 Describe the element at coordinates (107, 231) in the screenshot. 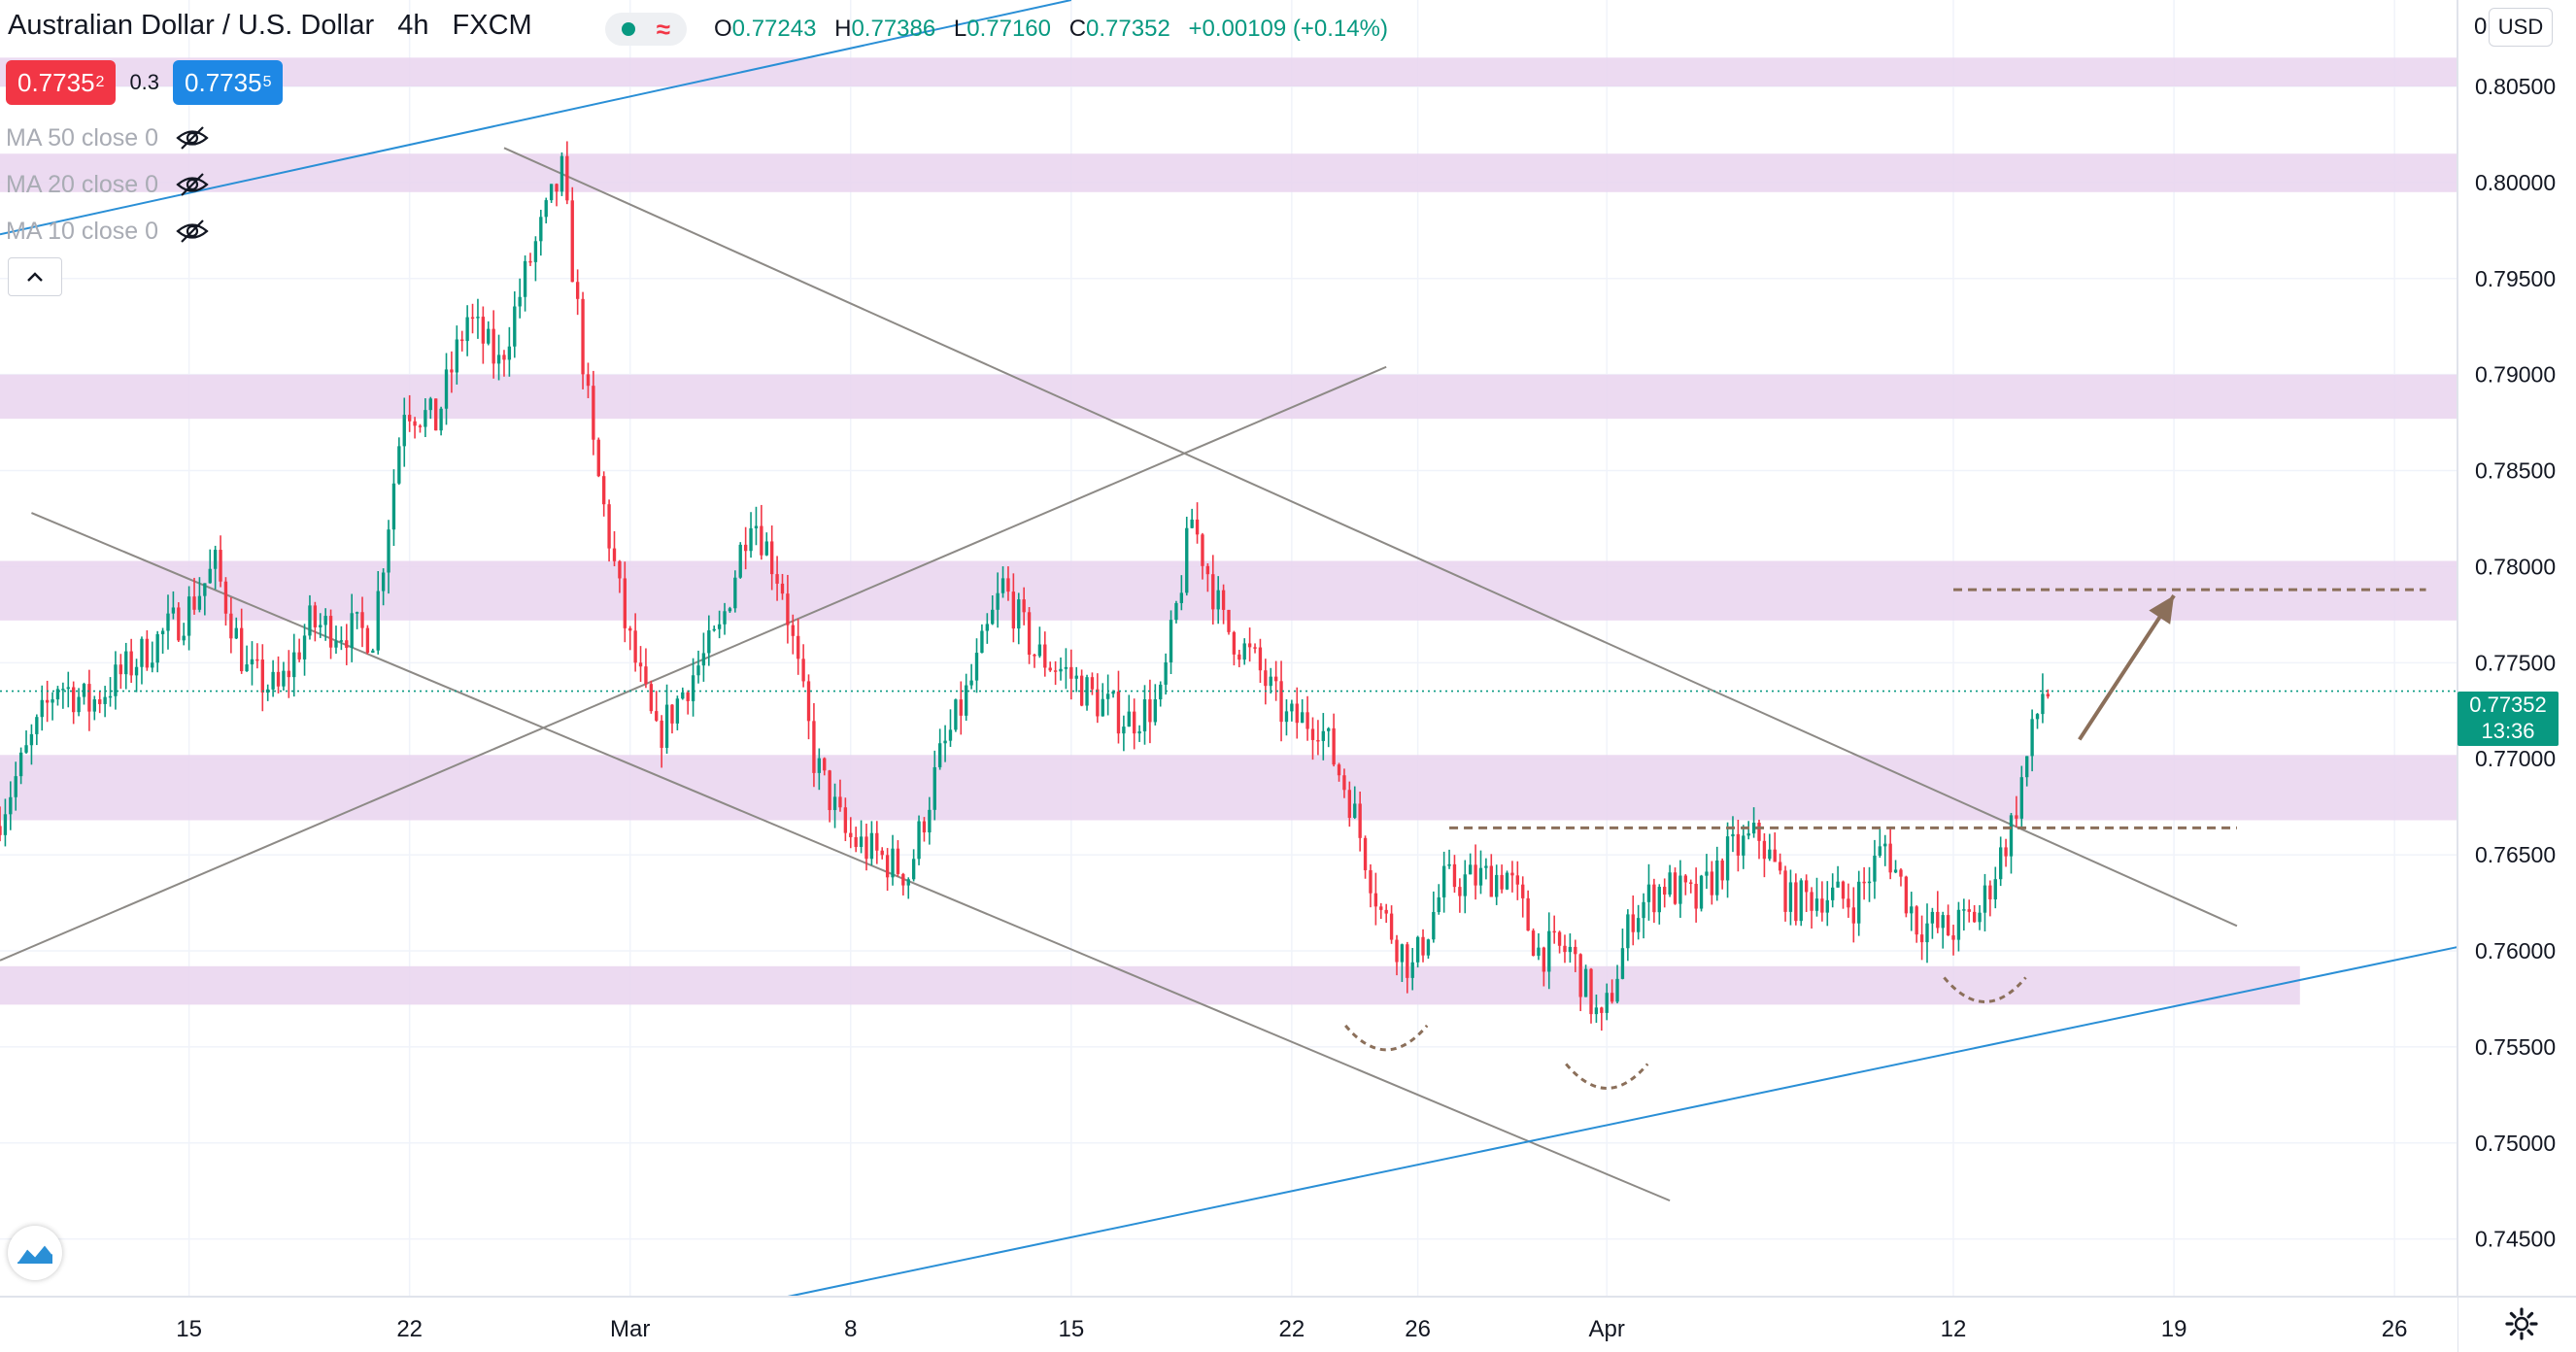

I see `indicator-ma10: MA 10 close 0` at that location.